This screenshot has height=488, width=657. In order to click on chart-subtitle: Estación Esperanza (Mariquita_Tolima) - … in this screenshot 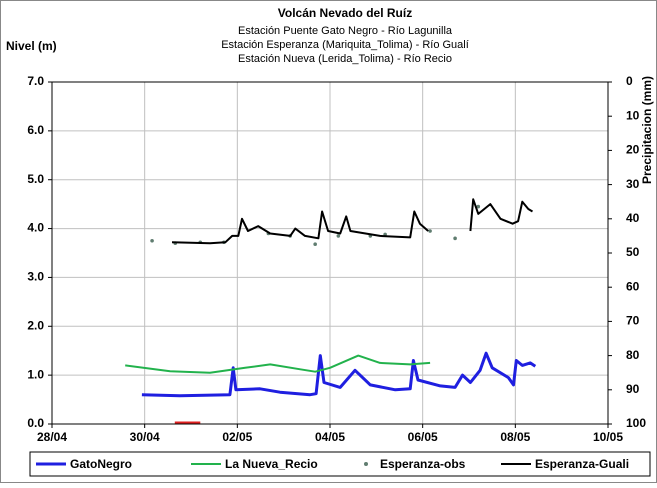, I will do `click(345, 45)`.